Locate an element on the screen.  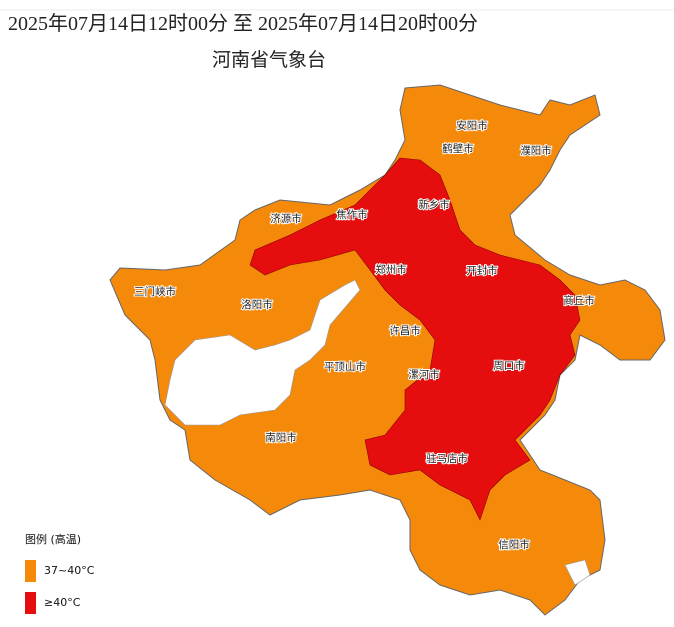
city-label: 濮阳市 is located at coordinates (536, 150).